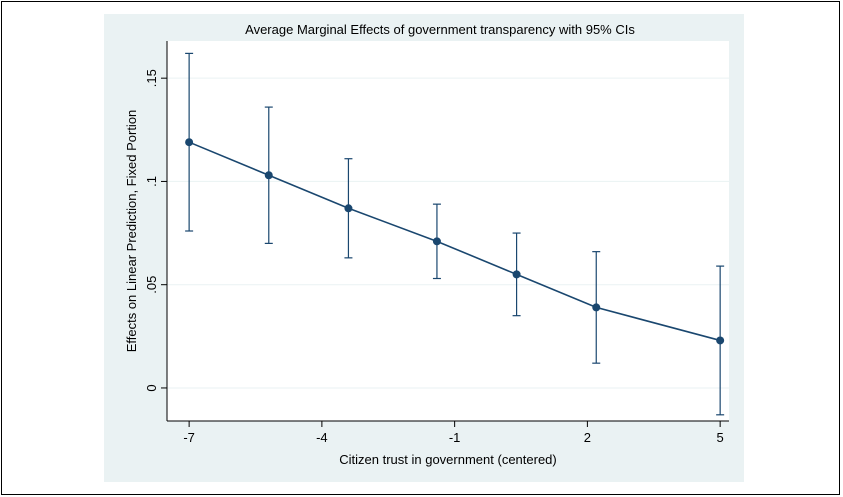 The height and width of the screenshot is (497, 843). I want to click on x-axis-label: Citizen trust in government (centered), so click(447, 459).